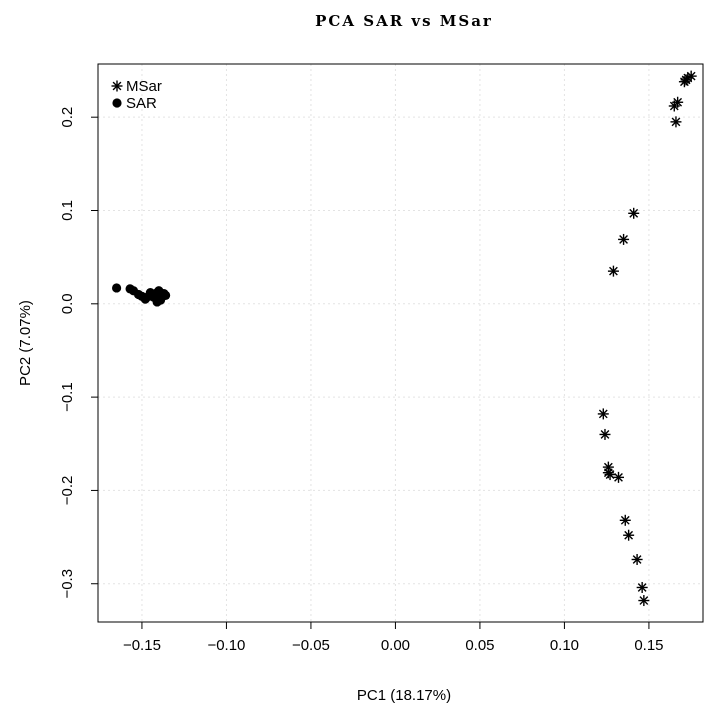 This screenshot has height=706, width=709. Describe the element at coordinates (144, 86) in the screenshot. I see `legend-msar-label: MSar` at that location.